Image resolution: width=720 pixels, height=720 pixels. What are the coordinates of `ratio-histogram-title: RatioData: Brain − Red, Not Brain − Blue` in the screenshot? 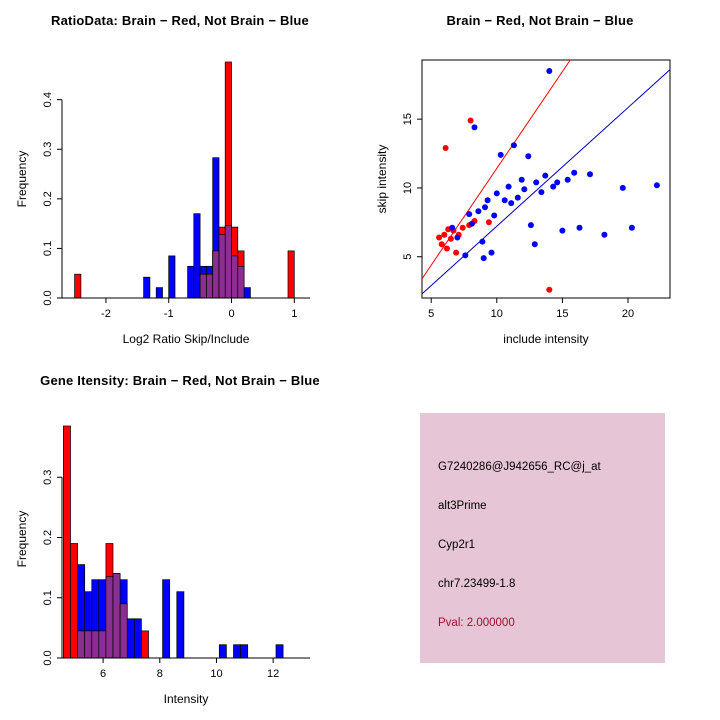 It's located at (180, 20).